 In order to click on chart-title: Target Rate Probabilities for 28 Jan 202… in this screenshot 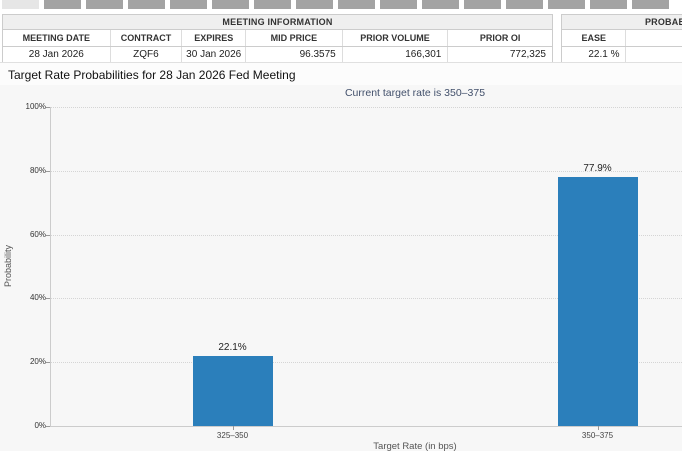, I will do `click(152, 75)`.